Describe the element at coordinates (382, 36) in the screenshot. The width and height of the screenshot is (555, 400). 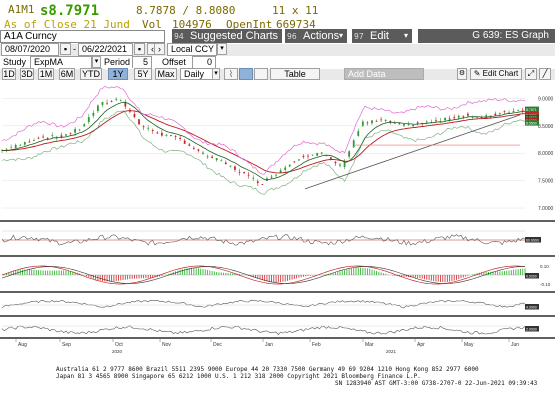
I see `edit-button: 97 Edit ▾` at that location.